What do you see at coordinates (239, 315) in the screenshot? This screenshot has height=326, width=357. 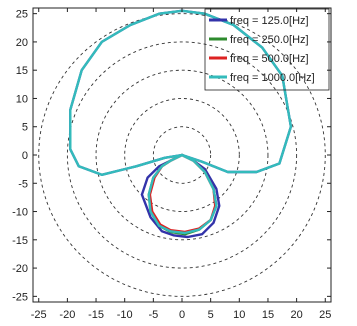 I see `x-tick-label: 10` at bounding box center [239, 315].